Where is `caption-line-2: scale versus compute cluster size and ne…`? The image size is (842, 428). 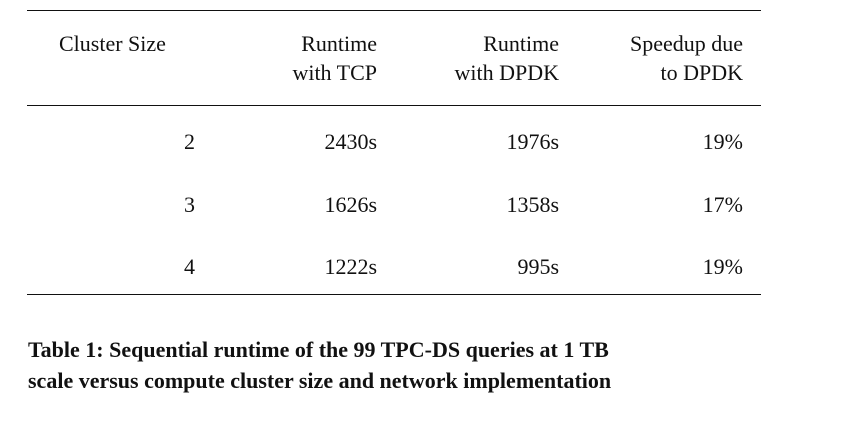
caption-line-2: scale versus compute cluster size and ne… is located at coordinates (320, 380).